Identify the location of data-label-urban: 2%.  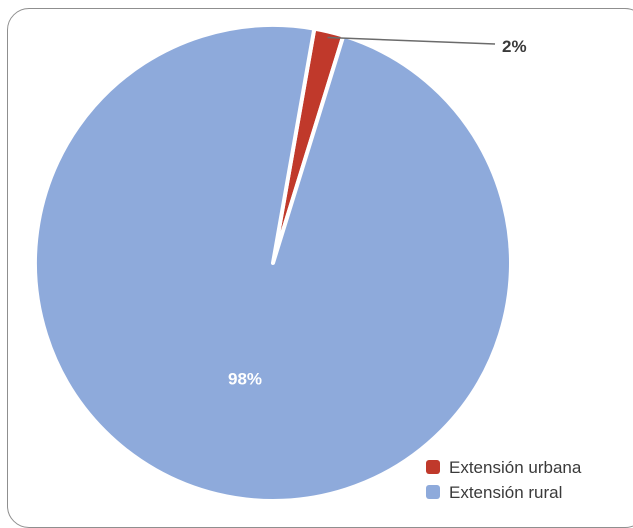
(514, 46).